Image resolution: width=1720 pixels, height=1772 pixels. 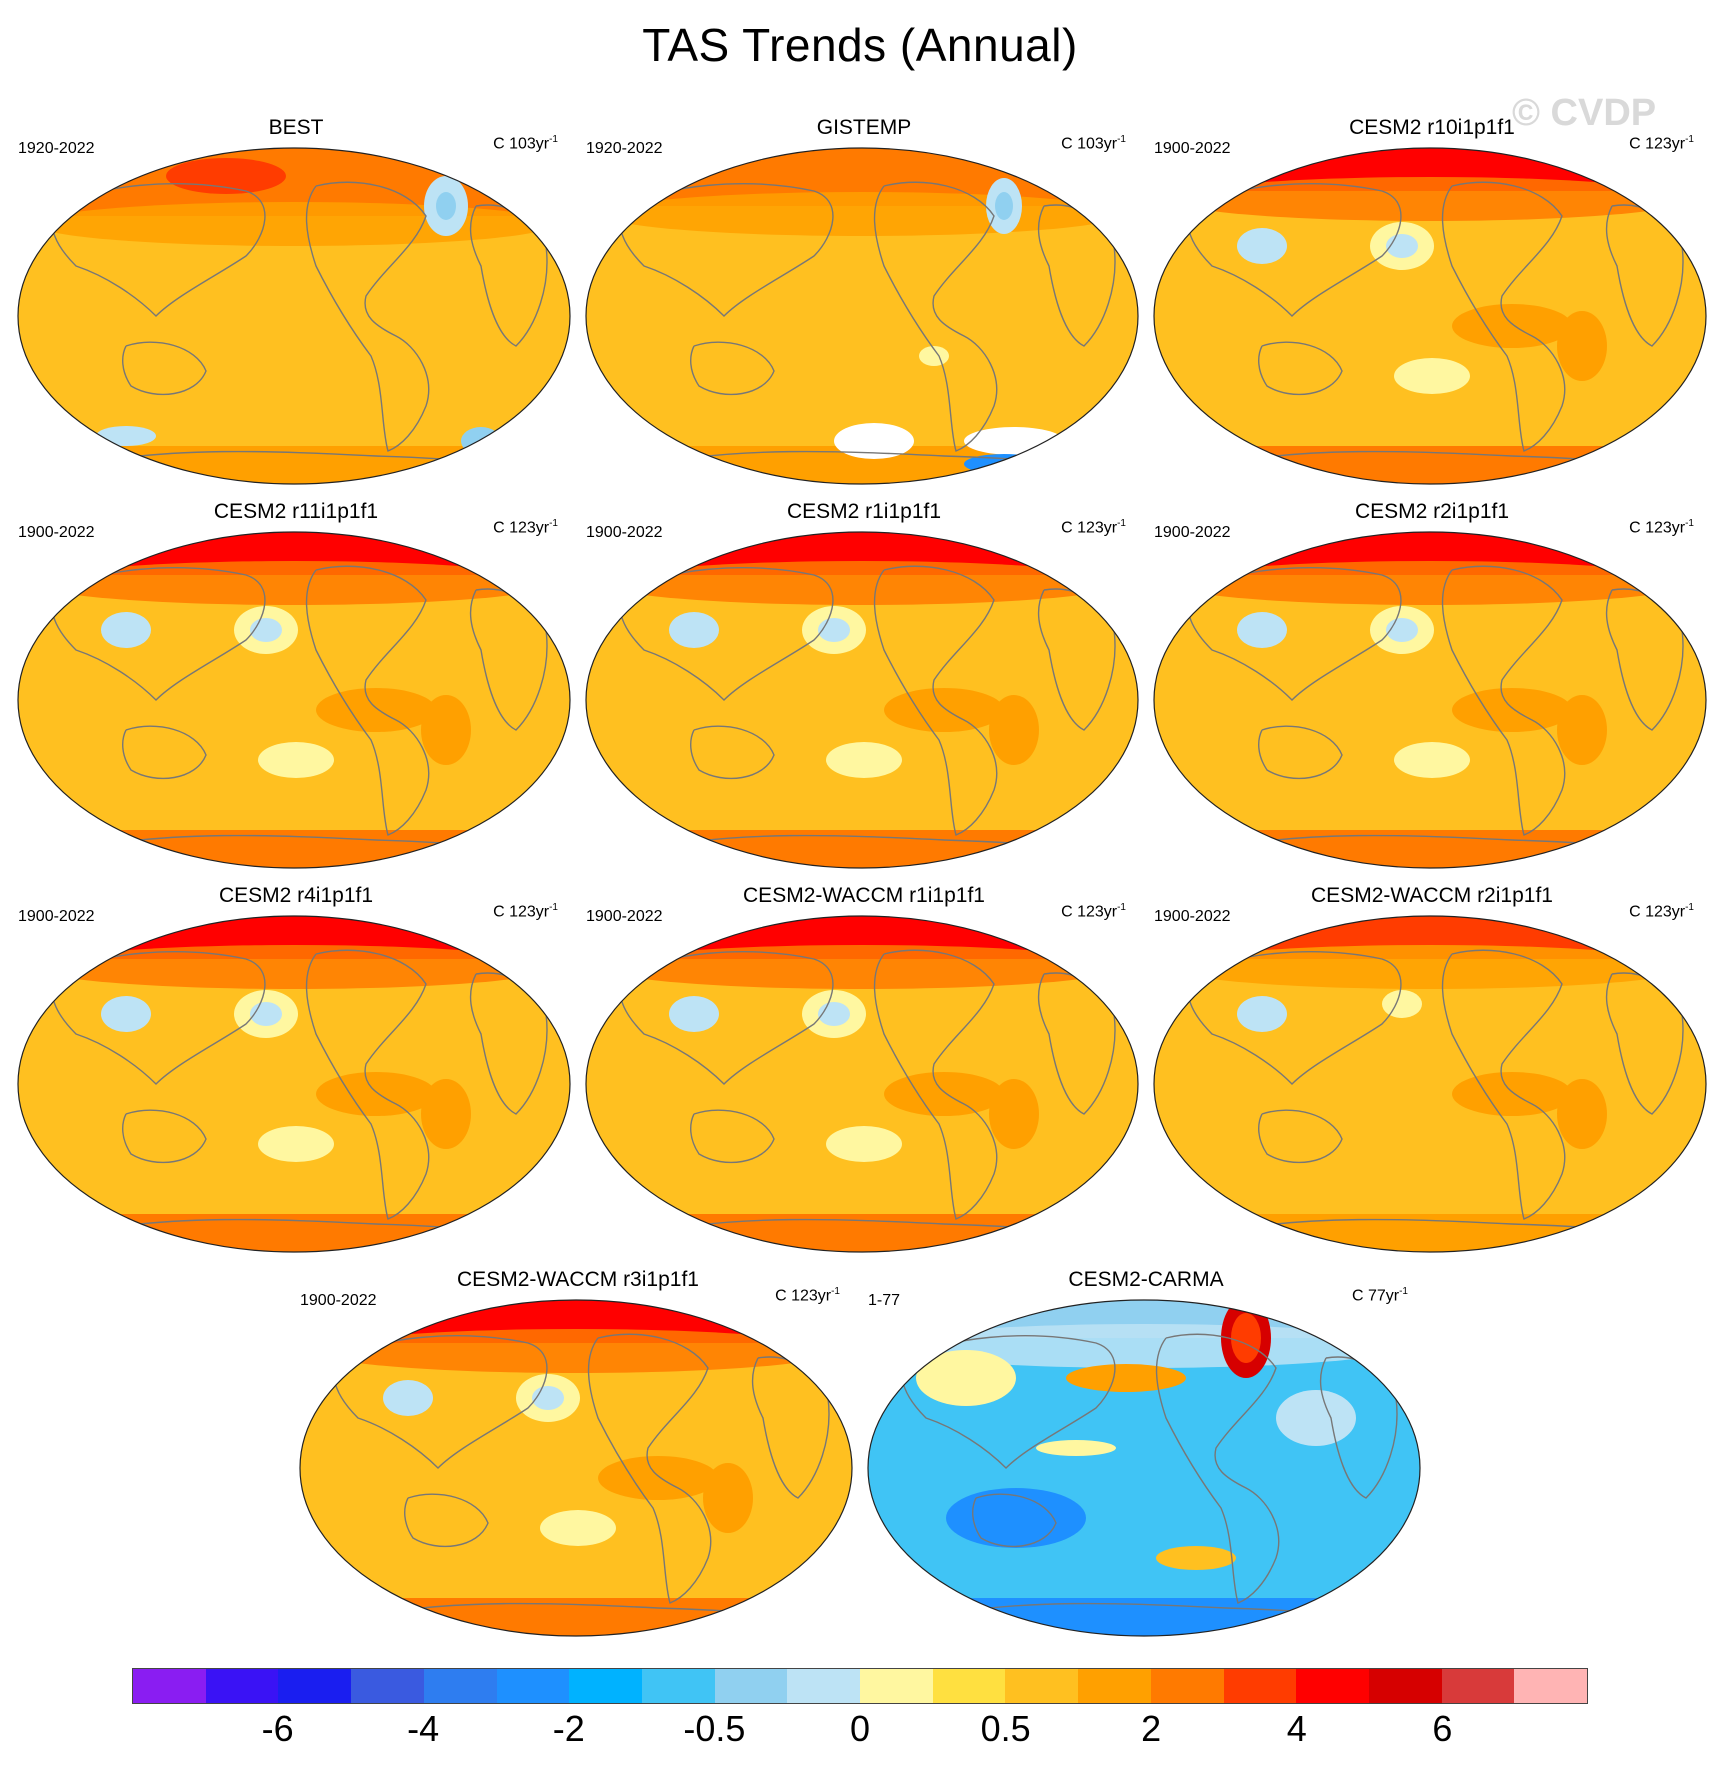 I want to click on colorbar, so click(x=860, y=1686).